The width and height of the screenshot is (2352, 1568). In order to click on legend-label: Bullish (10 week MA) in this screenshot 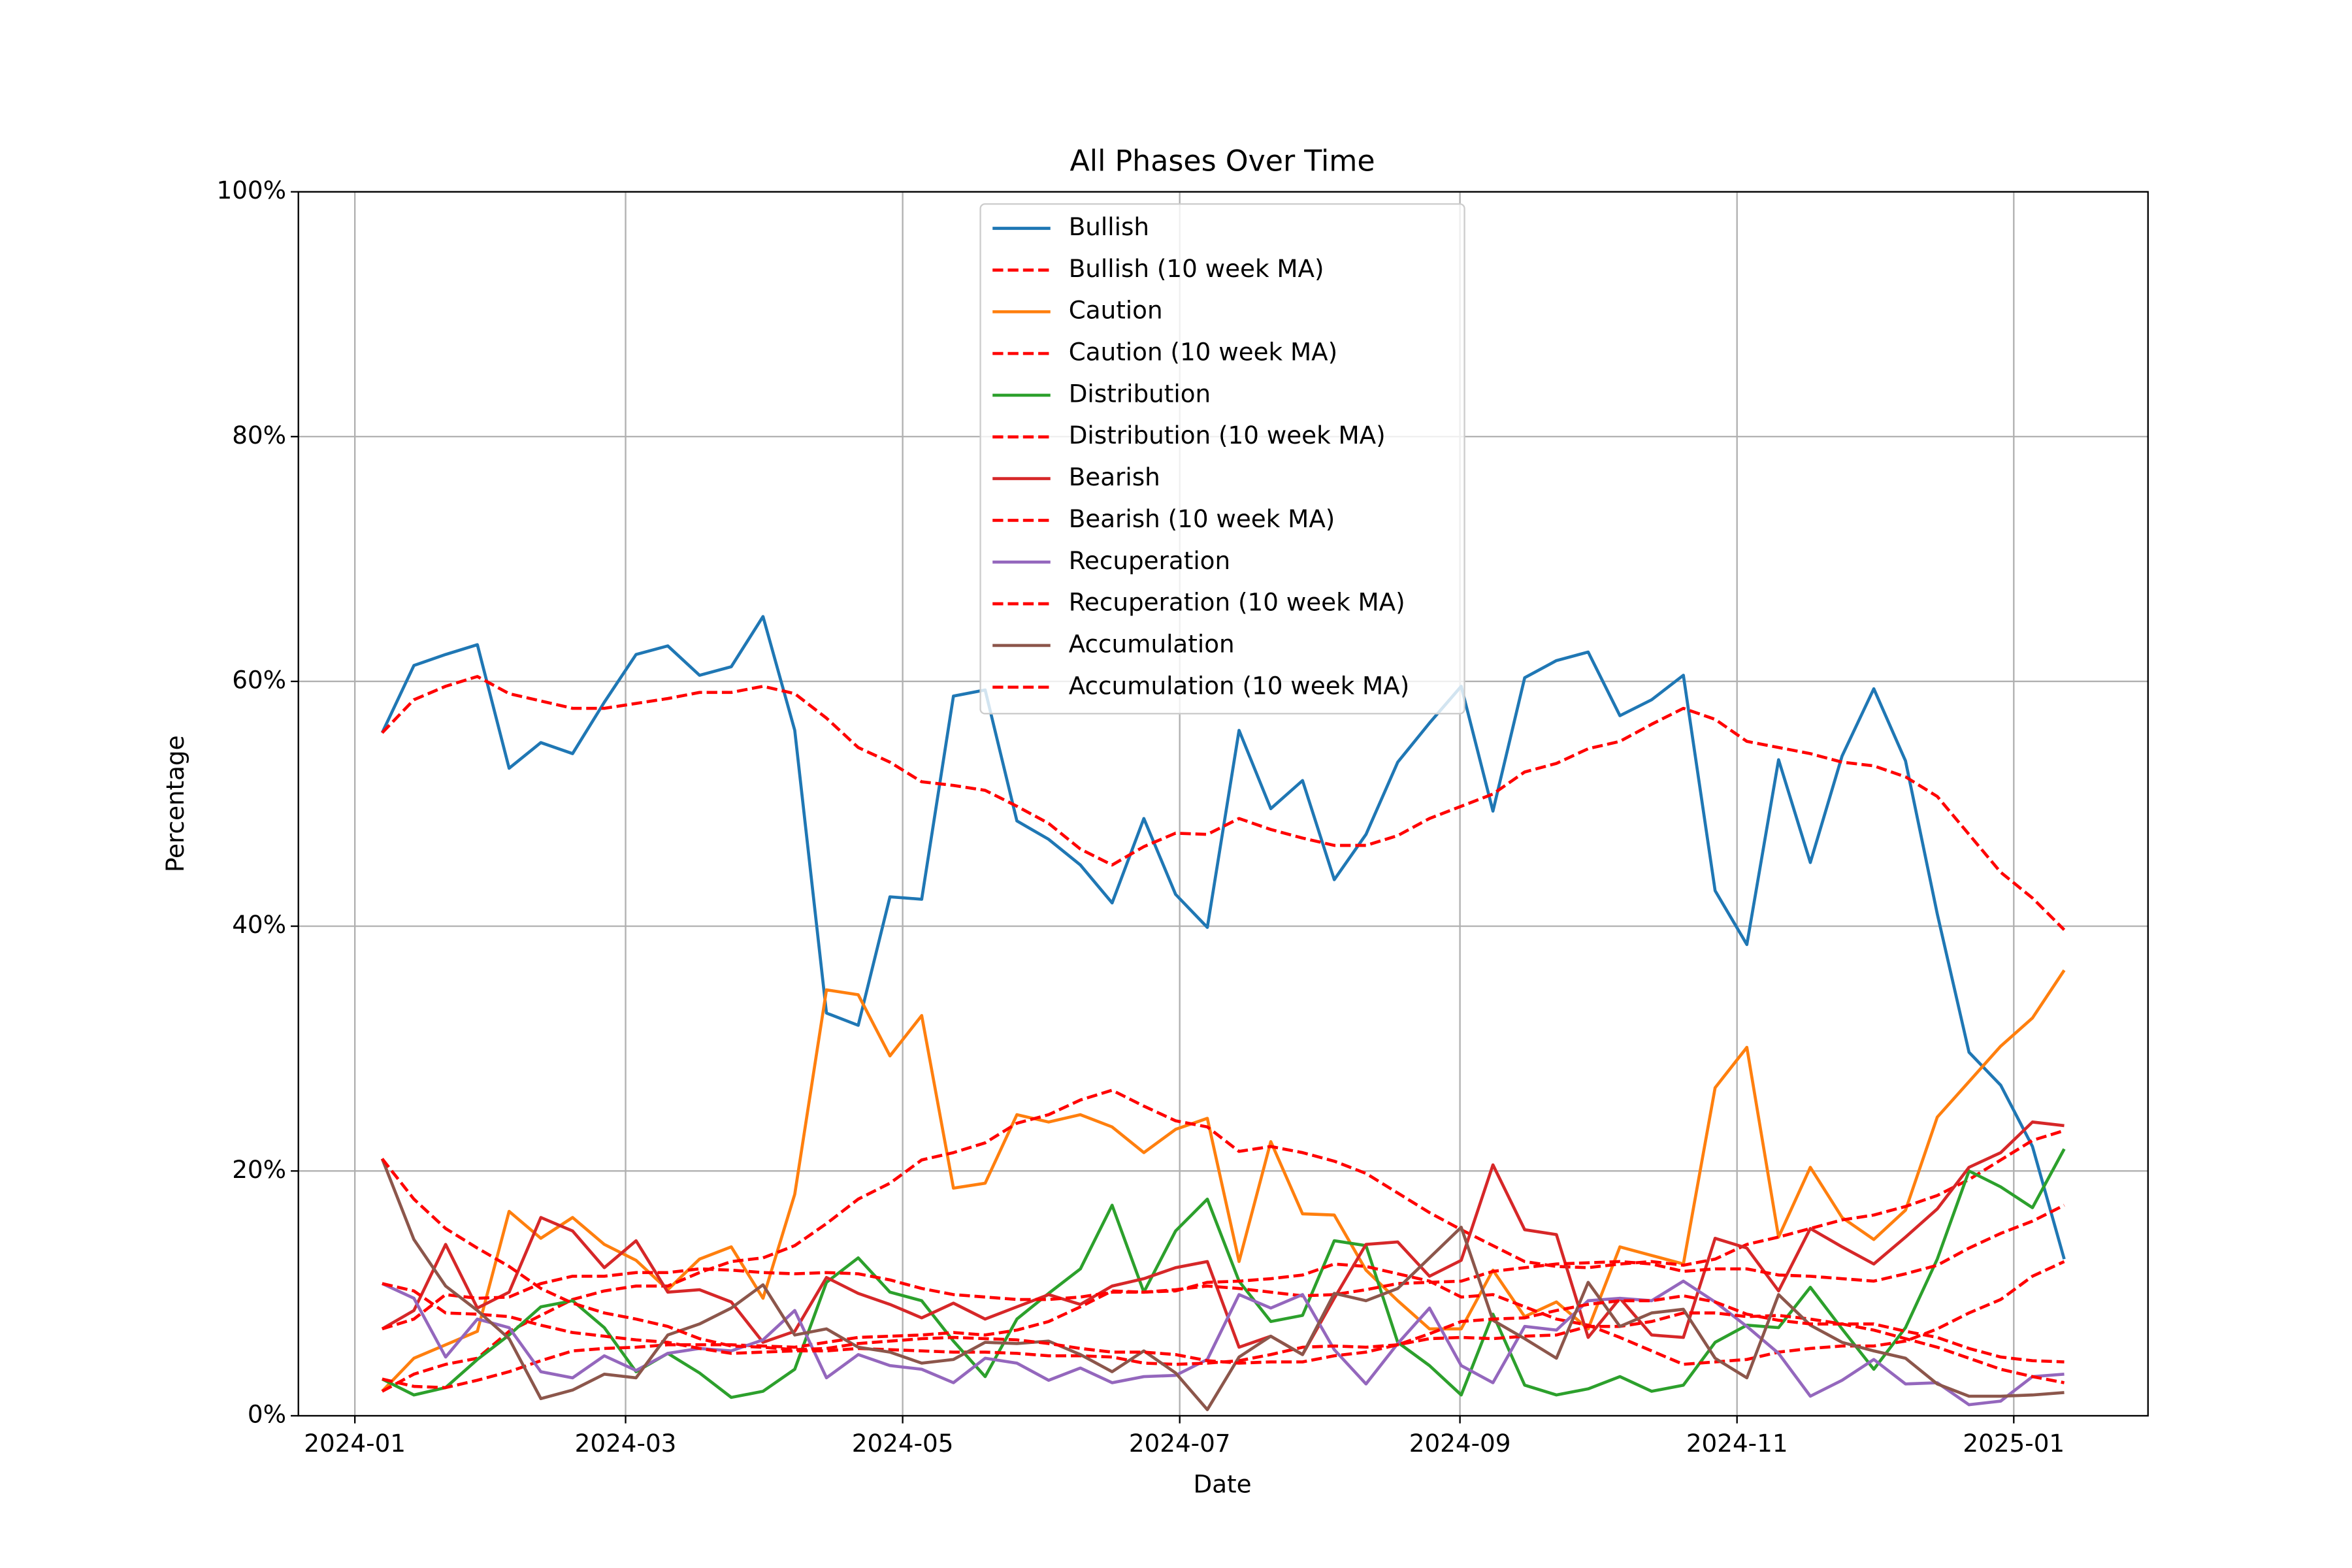, I will do `click(1196, 268)`.